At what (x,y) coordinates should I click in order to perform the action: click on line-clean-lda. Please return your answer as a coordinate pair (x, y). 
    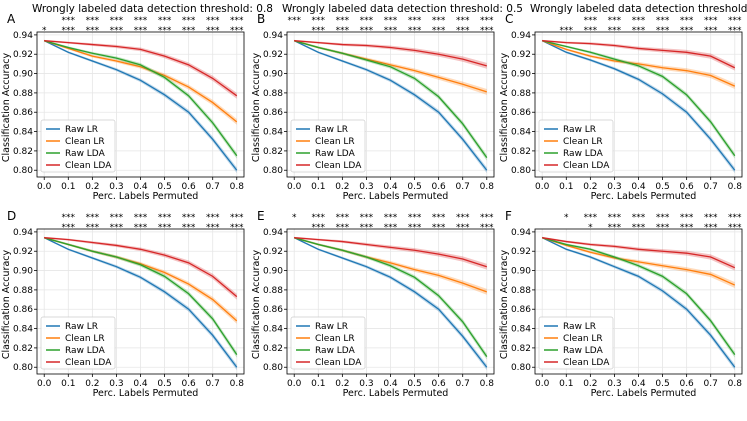
    Looking at the image, I should click on (390, 252).